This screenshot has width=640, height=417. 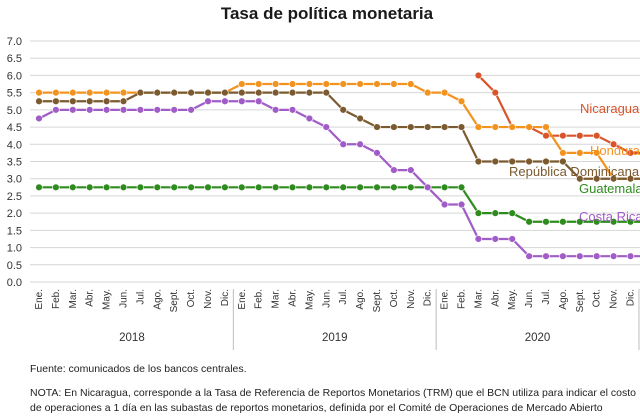 What do you see at coordinates (580, 300) in the screenshot?
I see `x-tick-label: Sept.` at bounding box center [580, 300].